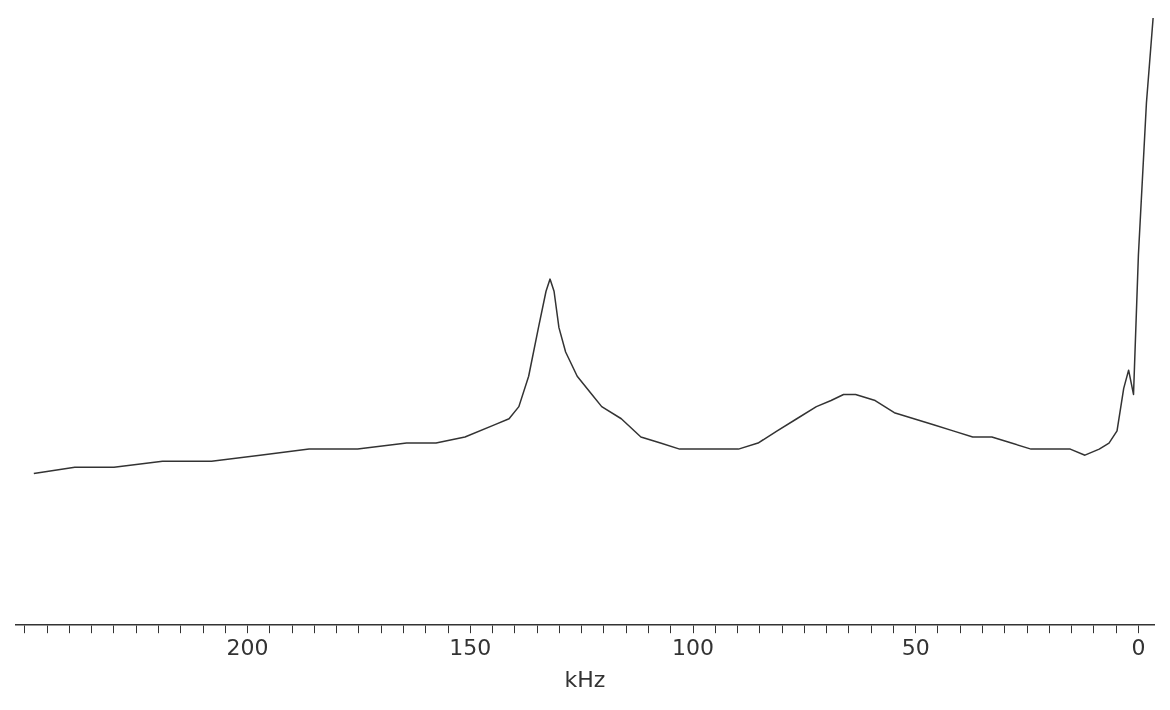 Image resolution: width=1170 pixels, height=710 pixels. Describe the element at coordinates (247, 648) in the screenshot. I see `x-tick-label: 200` at that location.